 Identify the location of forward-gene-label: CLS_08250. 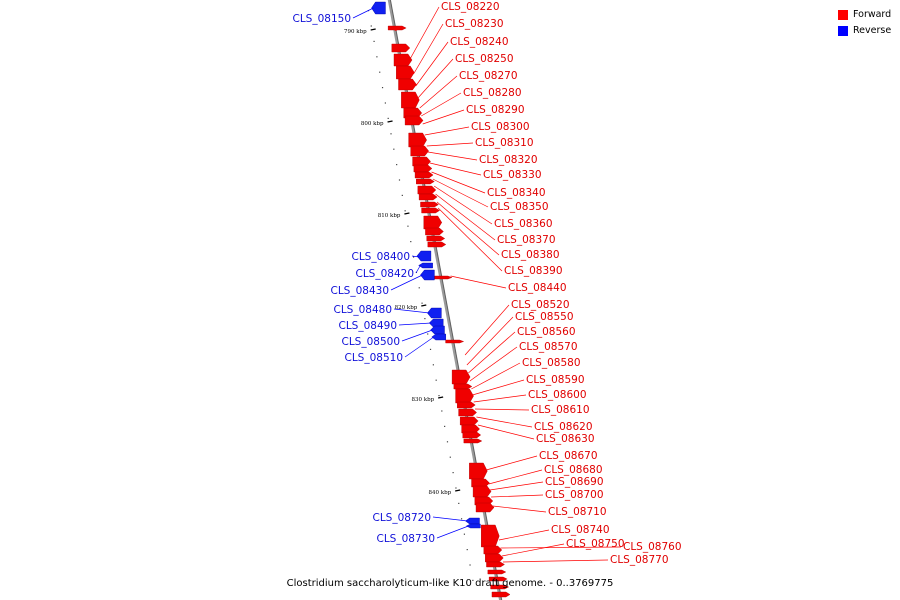
(484, 59).